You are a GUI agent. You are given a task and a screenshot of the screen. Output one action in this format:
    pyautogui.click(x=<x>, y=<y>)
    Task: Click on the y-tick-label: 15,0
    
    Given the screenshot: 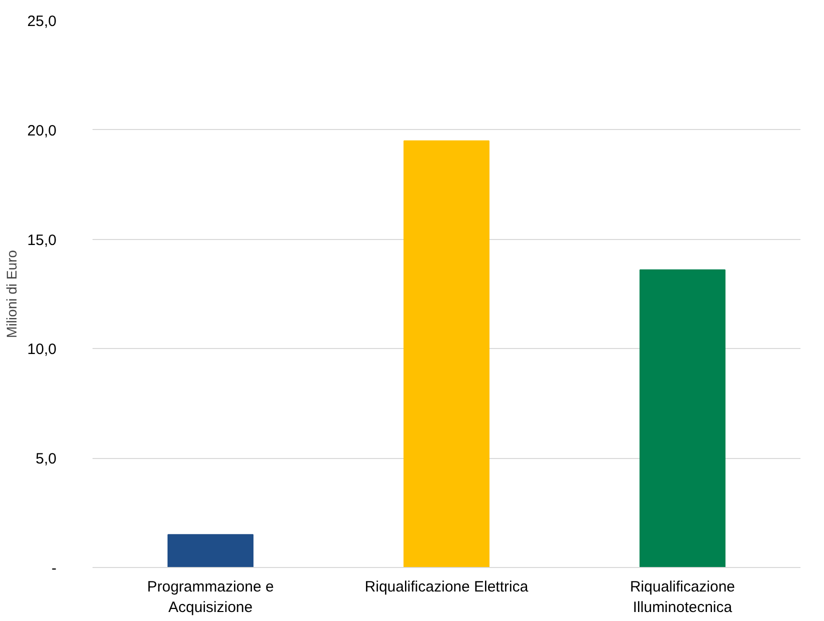 What is the action you would take?
    pyautogui.click(x=42, y=240)
    